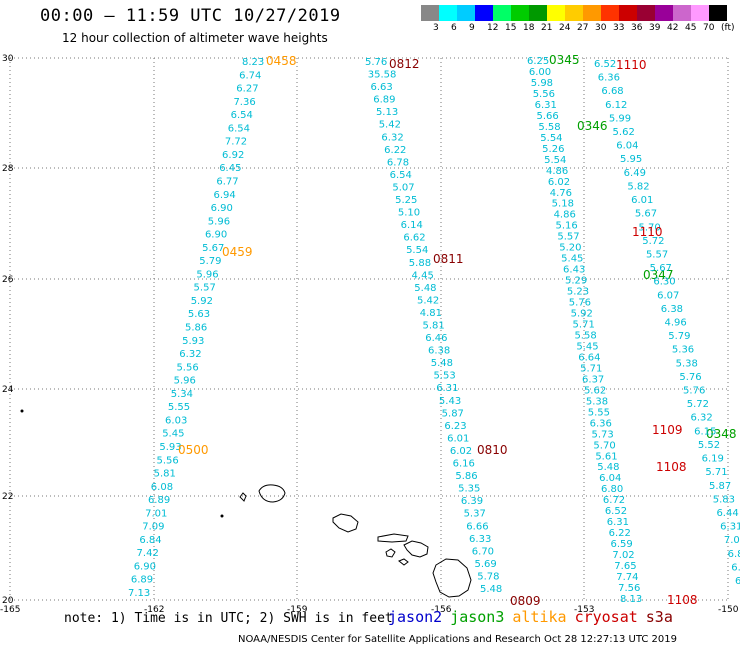 This screenshot has height=650, width=740. Describe the element at coordinates (709, 28) in the screenshot. I see `colorbar-label: 70` at that location.